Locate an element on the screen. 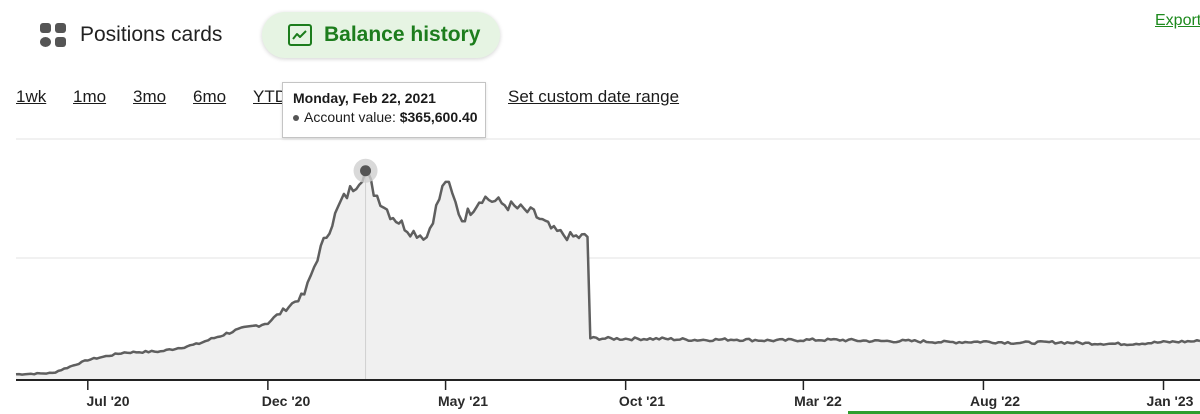  range-6mo: 6mo is located at coordinates (210, 96).